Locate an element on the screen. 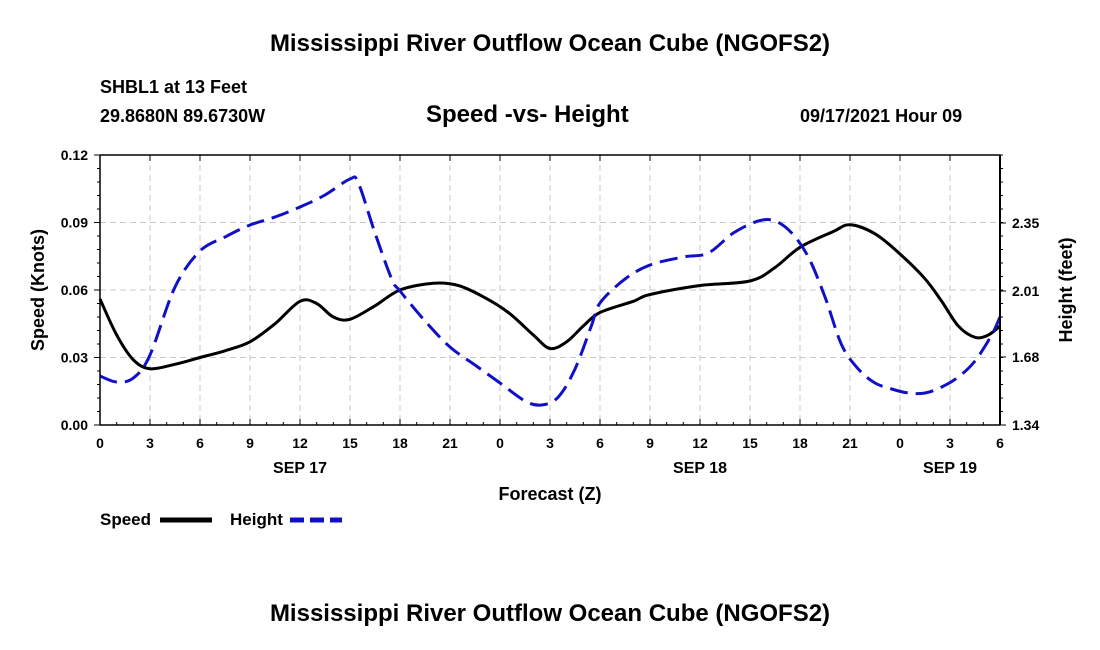 This screenshot has height=650, width=1100. y-left-tick-label: 0.03 is located at coordinates (74, 358).